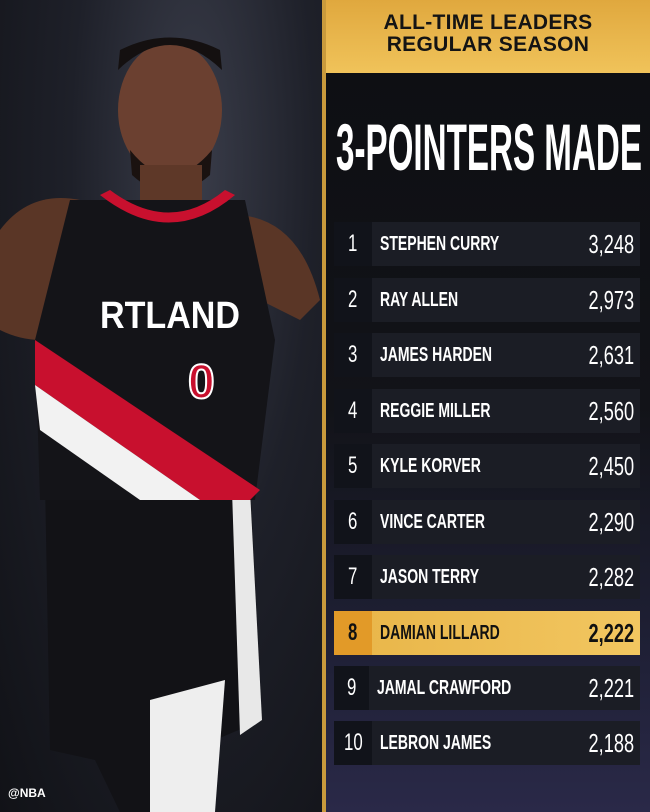  I want to click on player-name: KYLE KORVER, so click(470, 466).